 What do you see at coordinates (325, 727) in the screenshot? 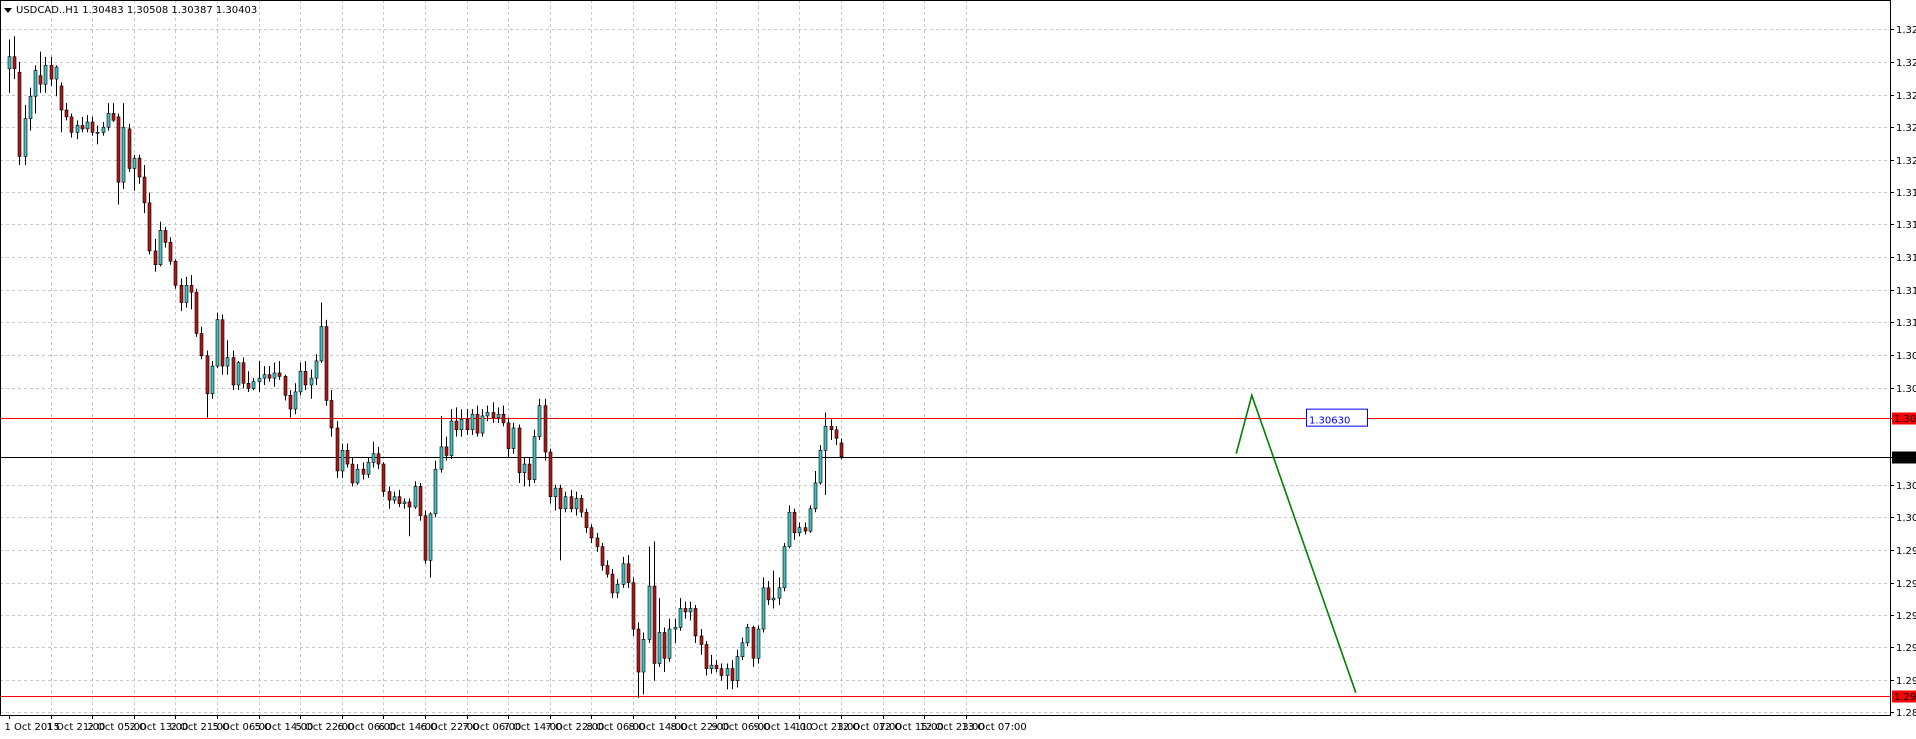
I see `x-tick-label: 5 Oct 22:00` at bounding box center [325, 727].